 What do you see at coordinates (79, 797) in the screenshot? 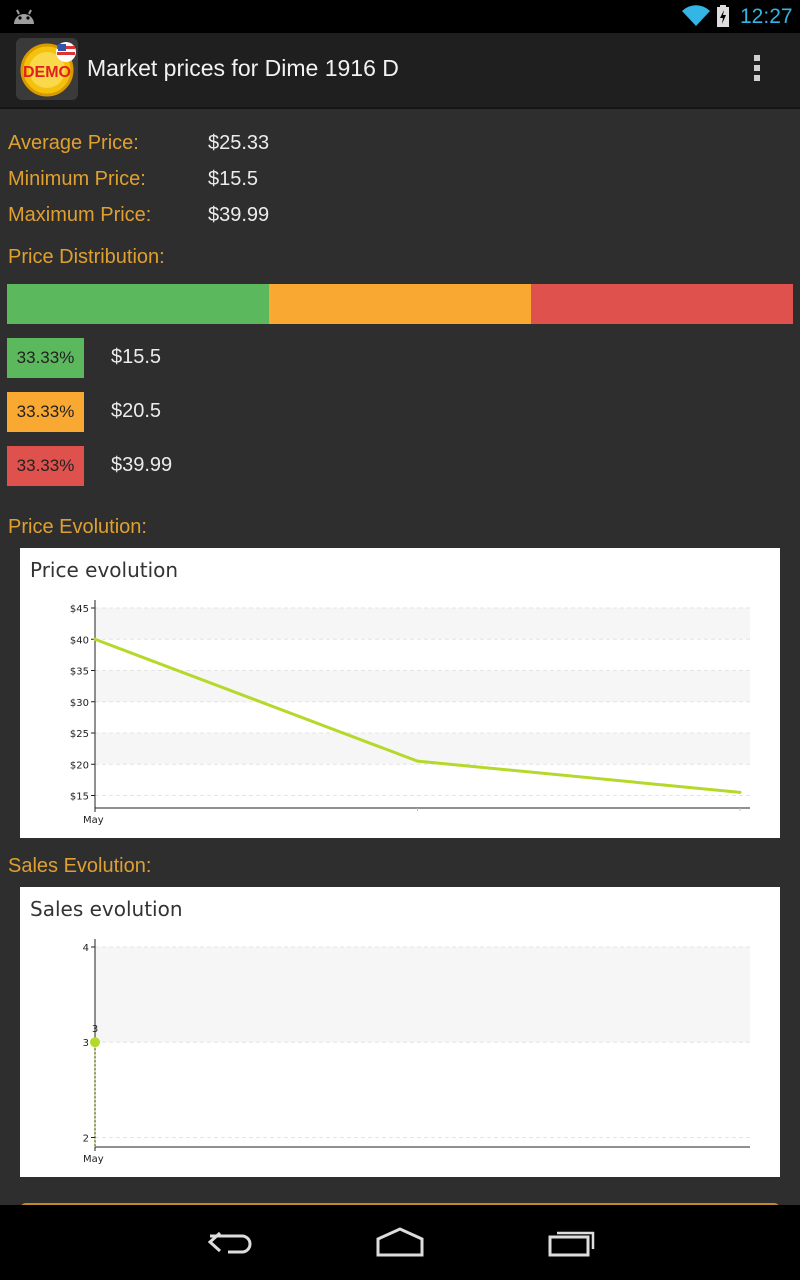
I see `y-tick-label: $15` at bounding box center [79, 797].